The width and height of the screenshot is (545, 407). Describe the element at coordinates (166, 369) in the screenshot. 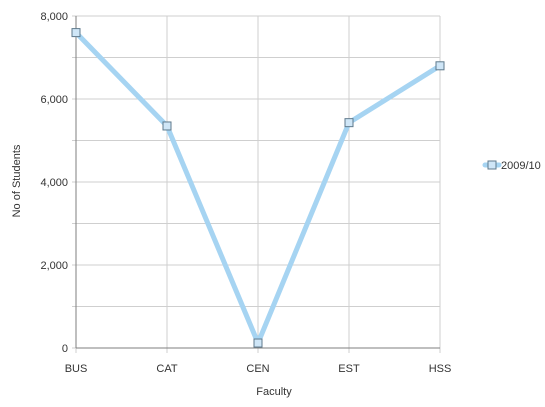

I see `x-tick-label: CAT` at that location.